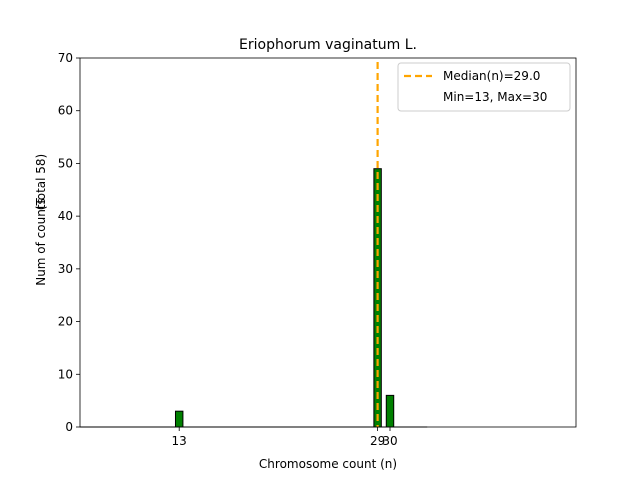 The image size is (640, 484). I want to click on y-axis-label-primary: Num of counts, so click(41, 242).